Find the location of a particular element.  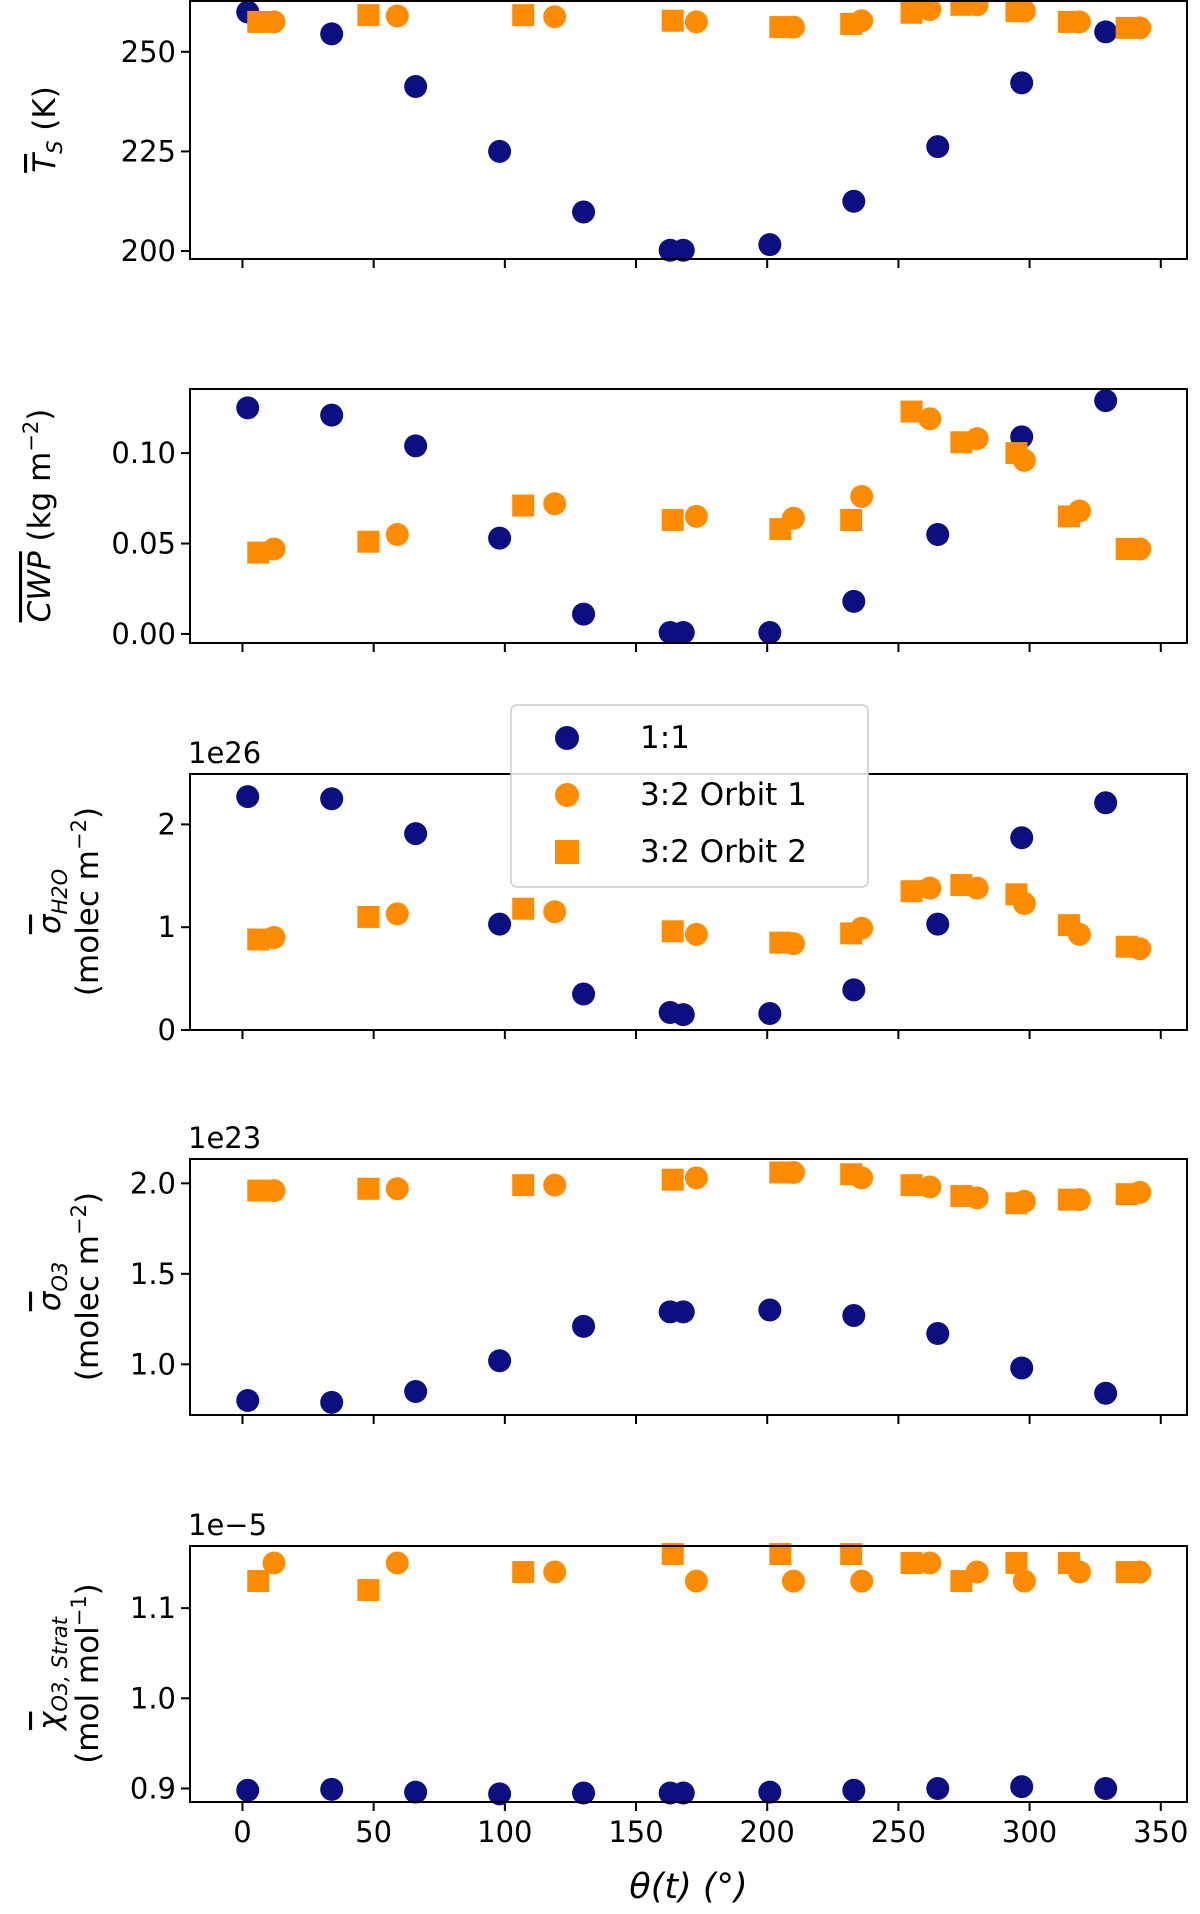

svg-text: (molec m−2) is located at coordinates (86, 901).